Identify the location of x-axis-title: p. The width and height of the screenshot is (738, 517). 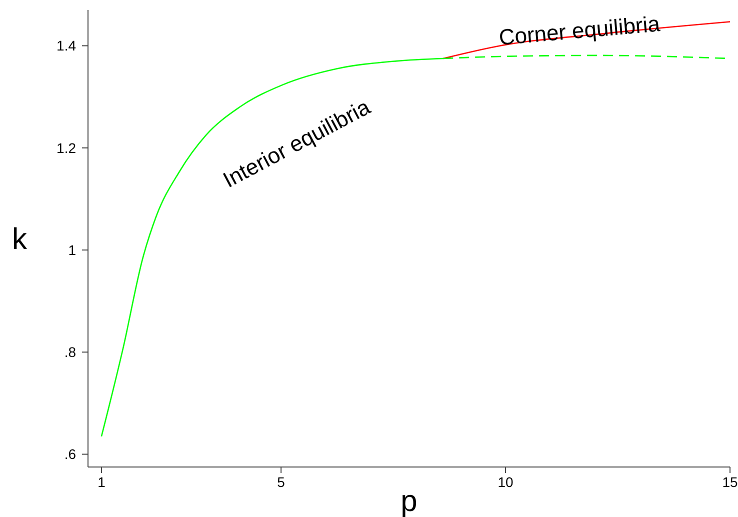
(409, 501).